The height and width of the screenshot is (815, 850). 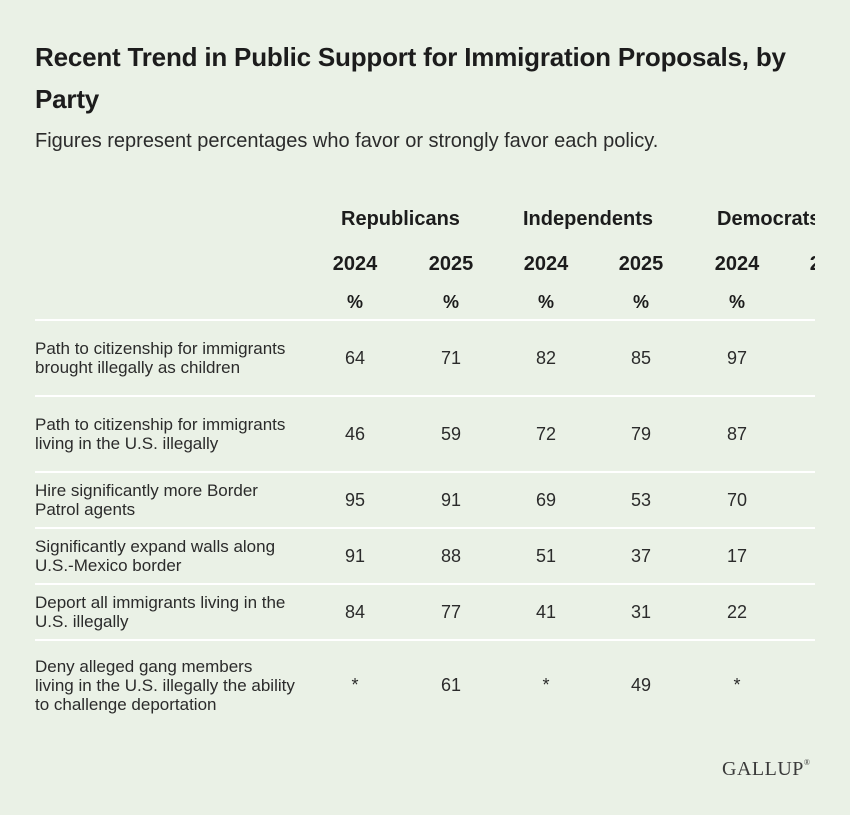 I want to click on table-cell: 37, so click(x=641, y=556).